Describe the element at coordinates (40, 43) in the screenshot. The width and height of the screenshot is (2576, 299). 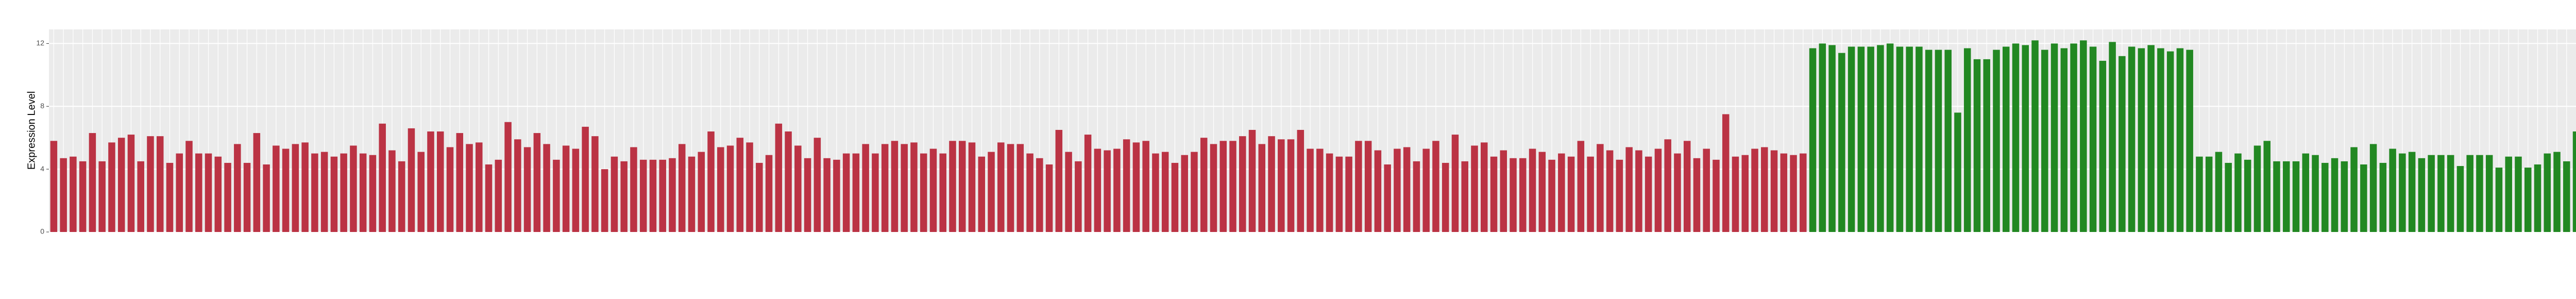
I see `y-tick-label: 12` at that location.